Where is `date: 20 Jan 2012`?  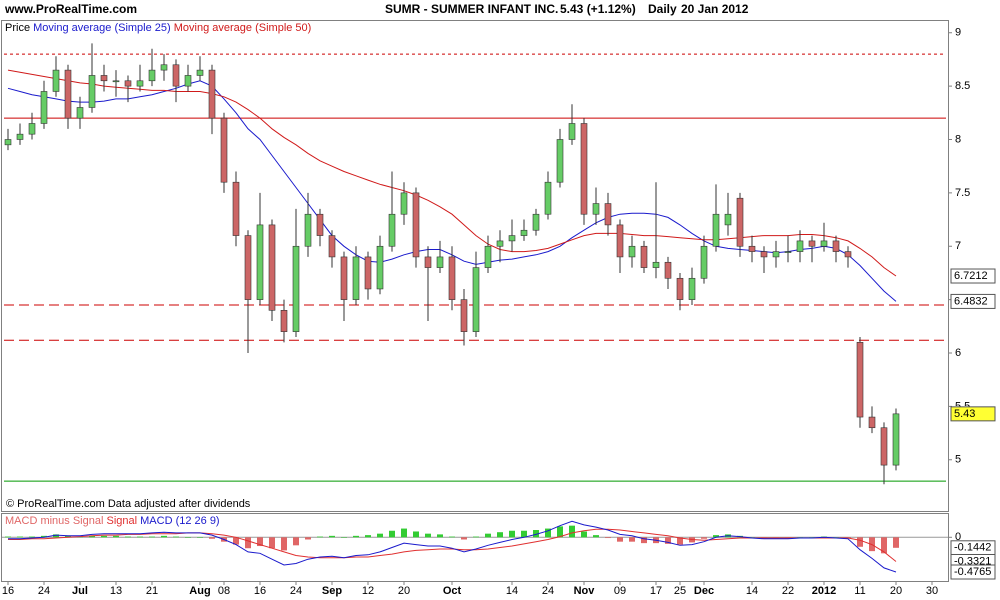
date: 20 Jan 2012 is located at coordinates (715, 9).